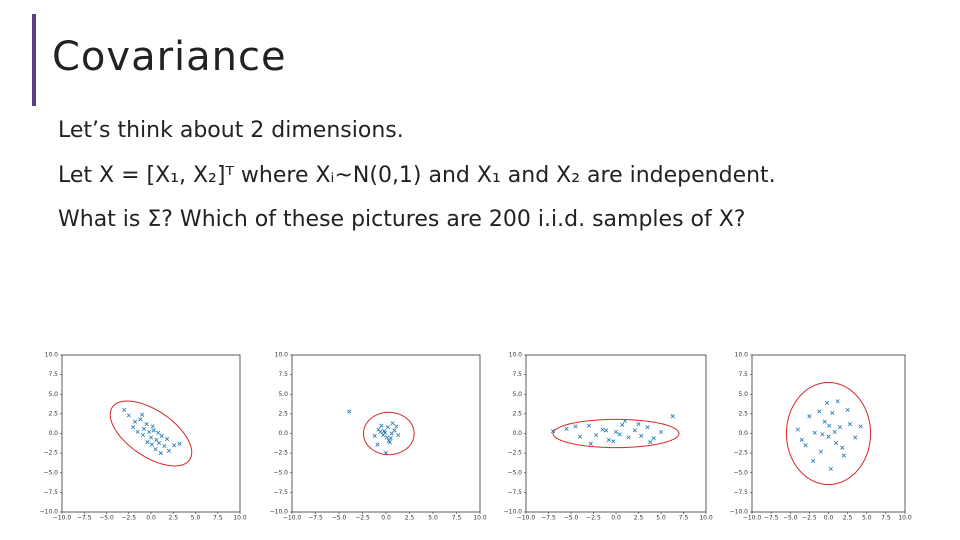  Describe the element at coordinates (514, 472) in the screenshot. I see `y-tick-label: −5.0` at that location.